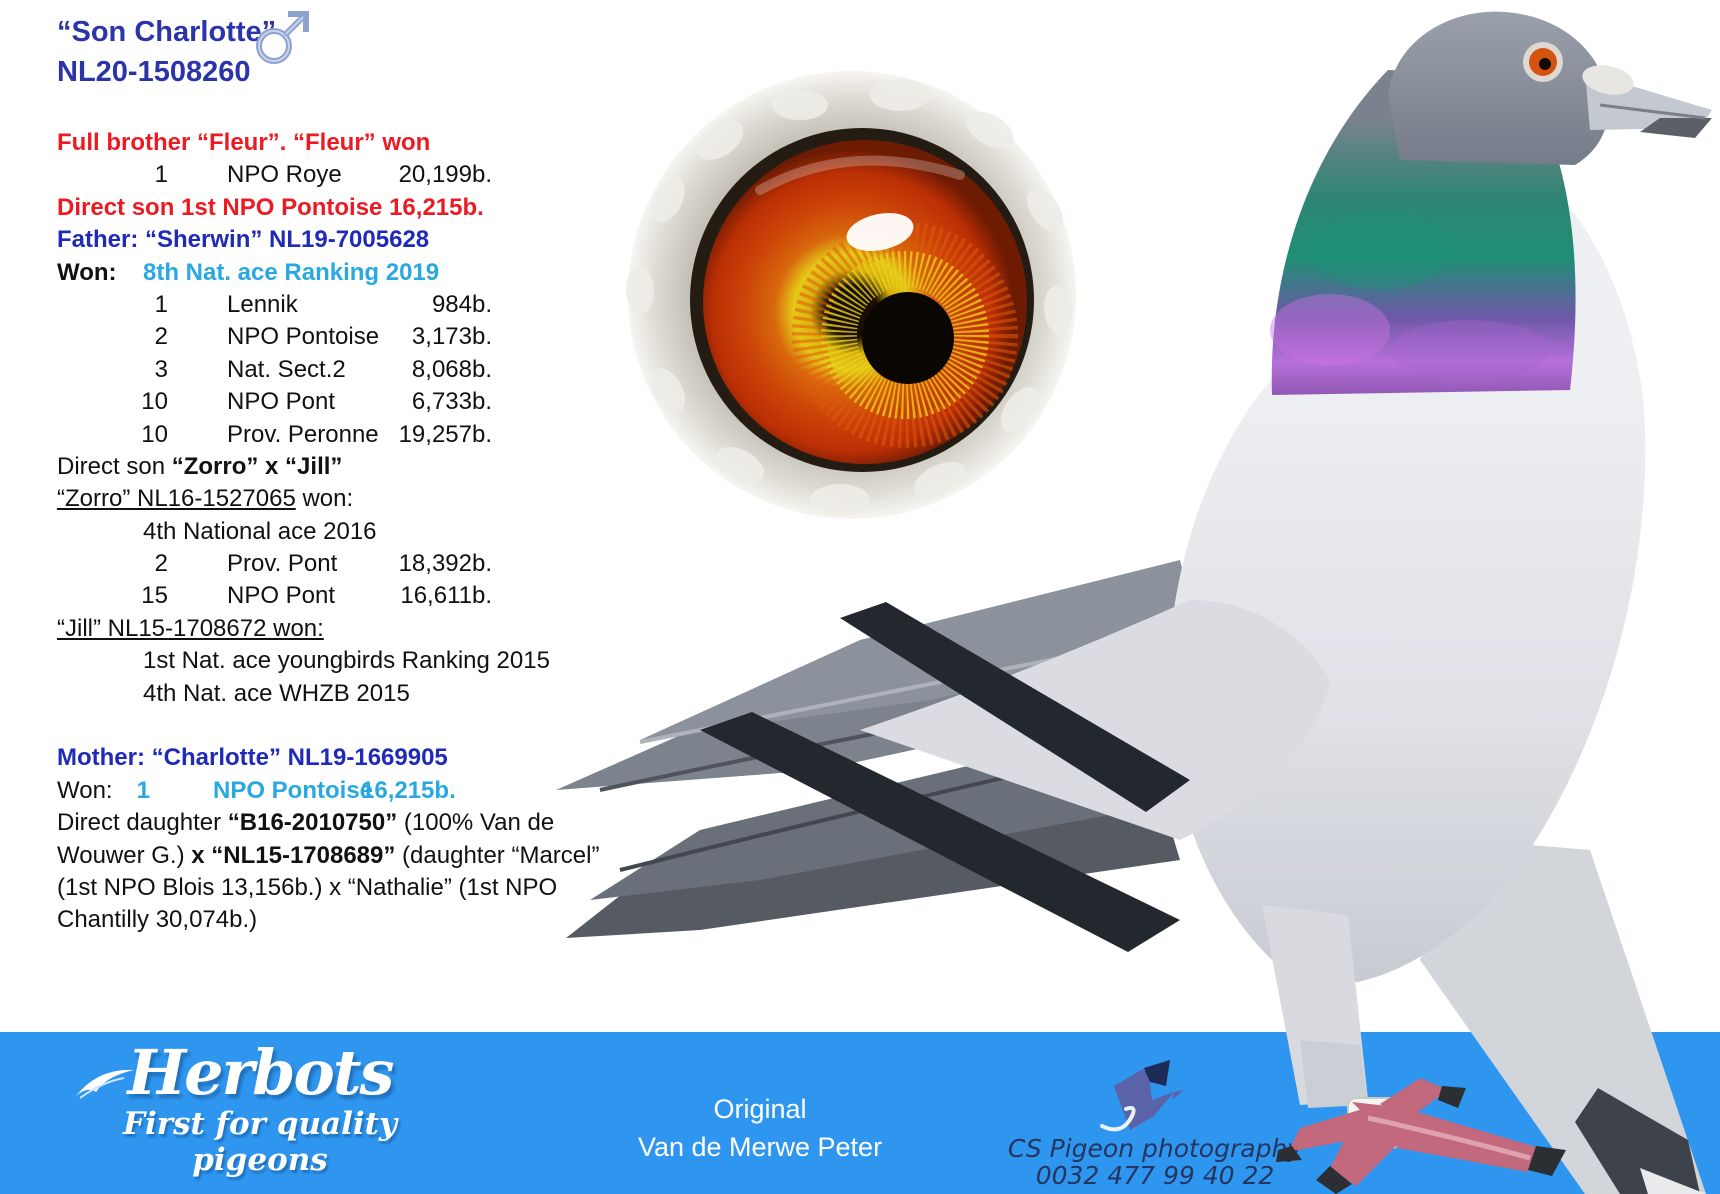 The image size is (1720, 1194). Describe the element at coordinates (276, 693) in the screenshot. I see `jill-ace-line2: 4th Nat. ace WHZB 2015` at that location.